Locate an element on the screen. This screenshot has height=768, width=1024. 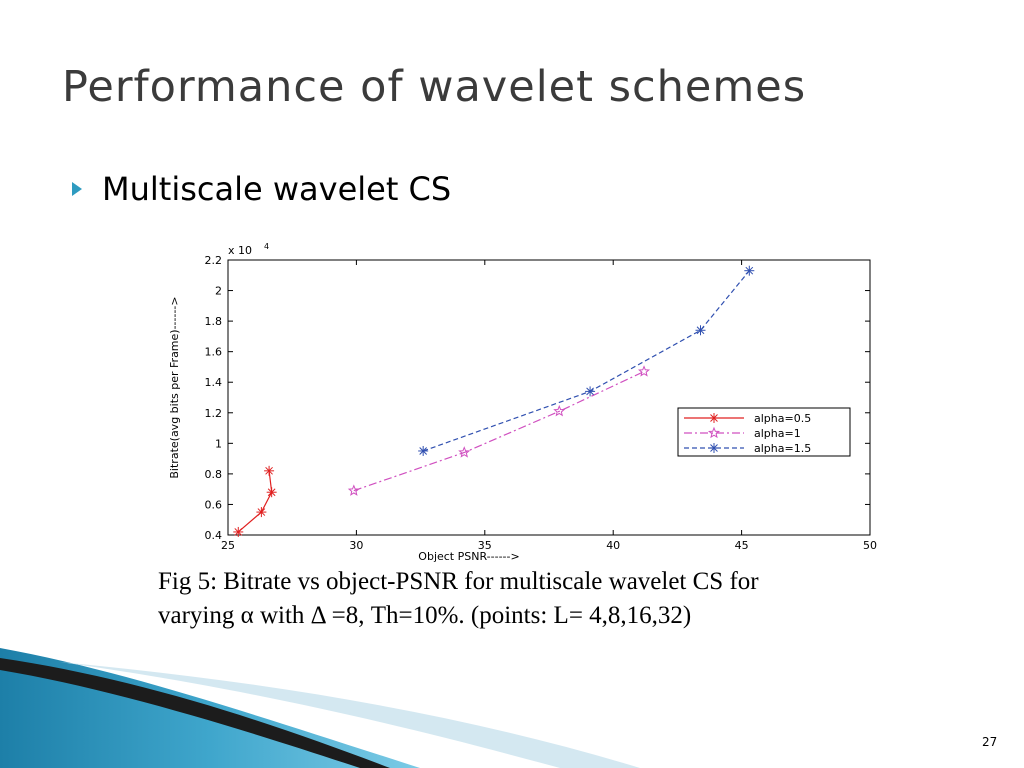
y-tick-label: 1.6 is located at coordinates (214, 352).